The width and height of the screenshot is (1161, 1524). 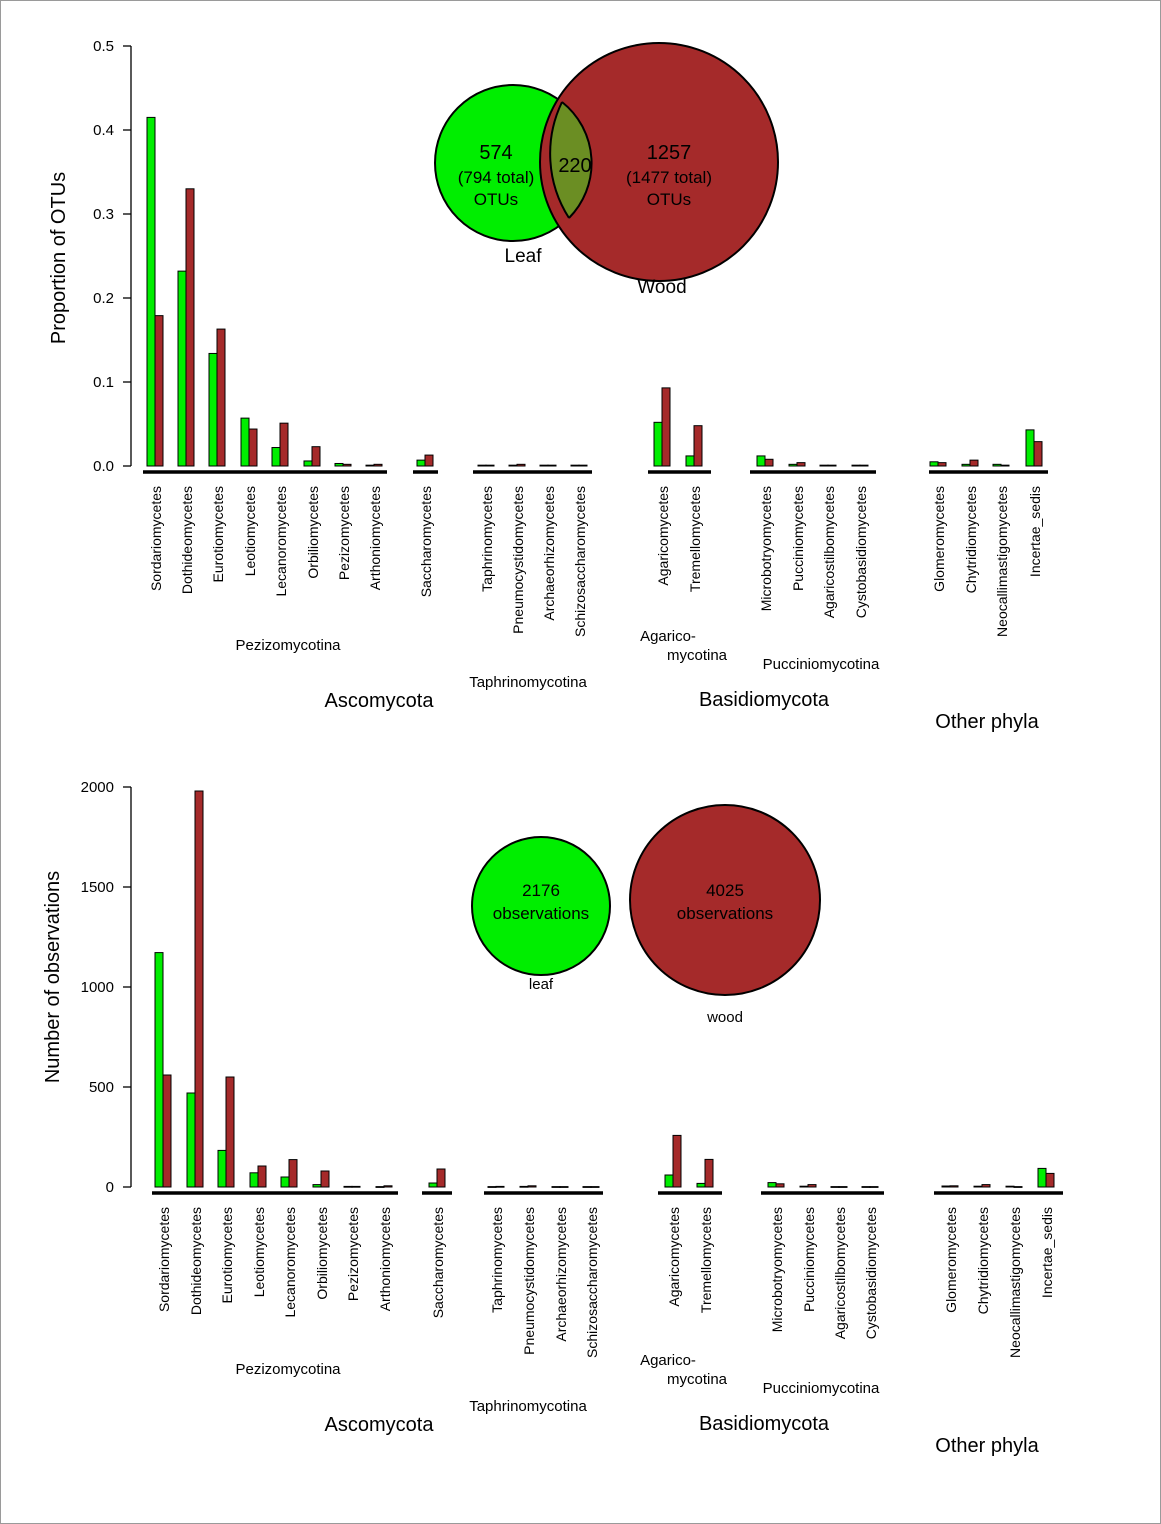 I want to click on category-label-agaricomycetes: Agaricomycetes, so click(x=663, y=536).